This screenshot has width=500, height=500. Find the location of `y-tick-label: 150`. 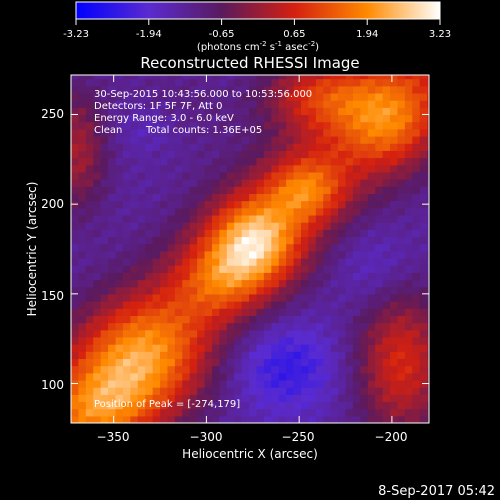

y-tick-label: 150 is located at coordinates (52, 296).